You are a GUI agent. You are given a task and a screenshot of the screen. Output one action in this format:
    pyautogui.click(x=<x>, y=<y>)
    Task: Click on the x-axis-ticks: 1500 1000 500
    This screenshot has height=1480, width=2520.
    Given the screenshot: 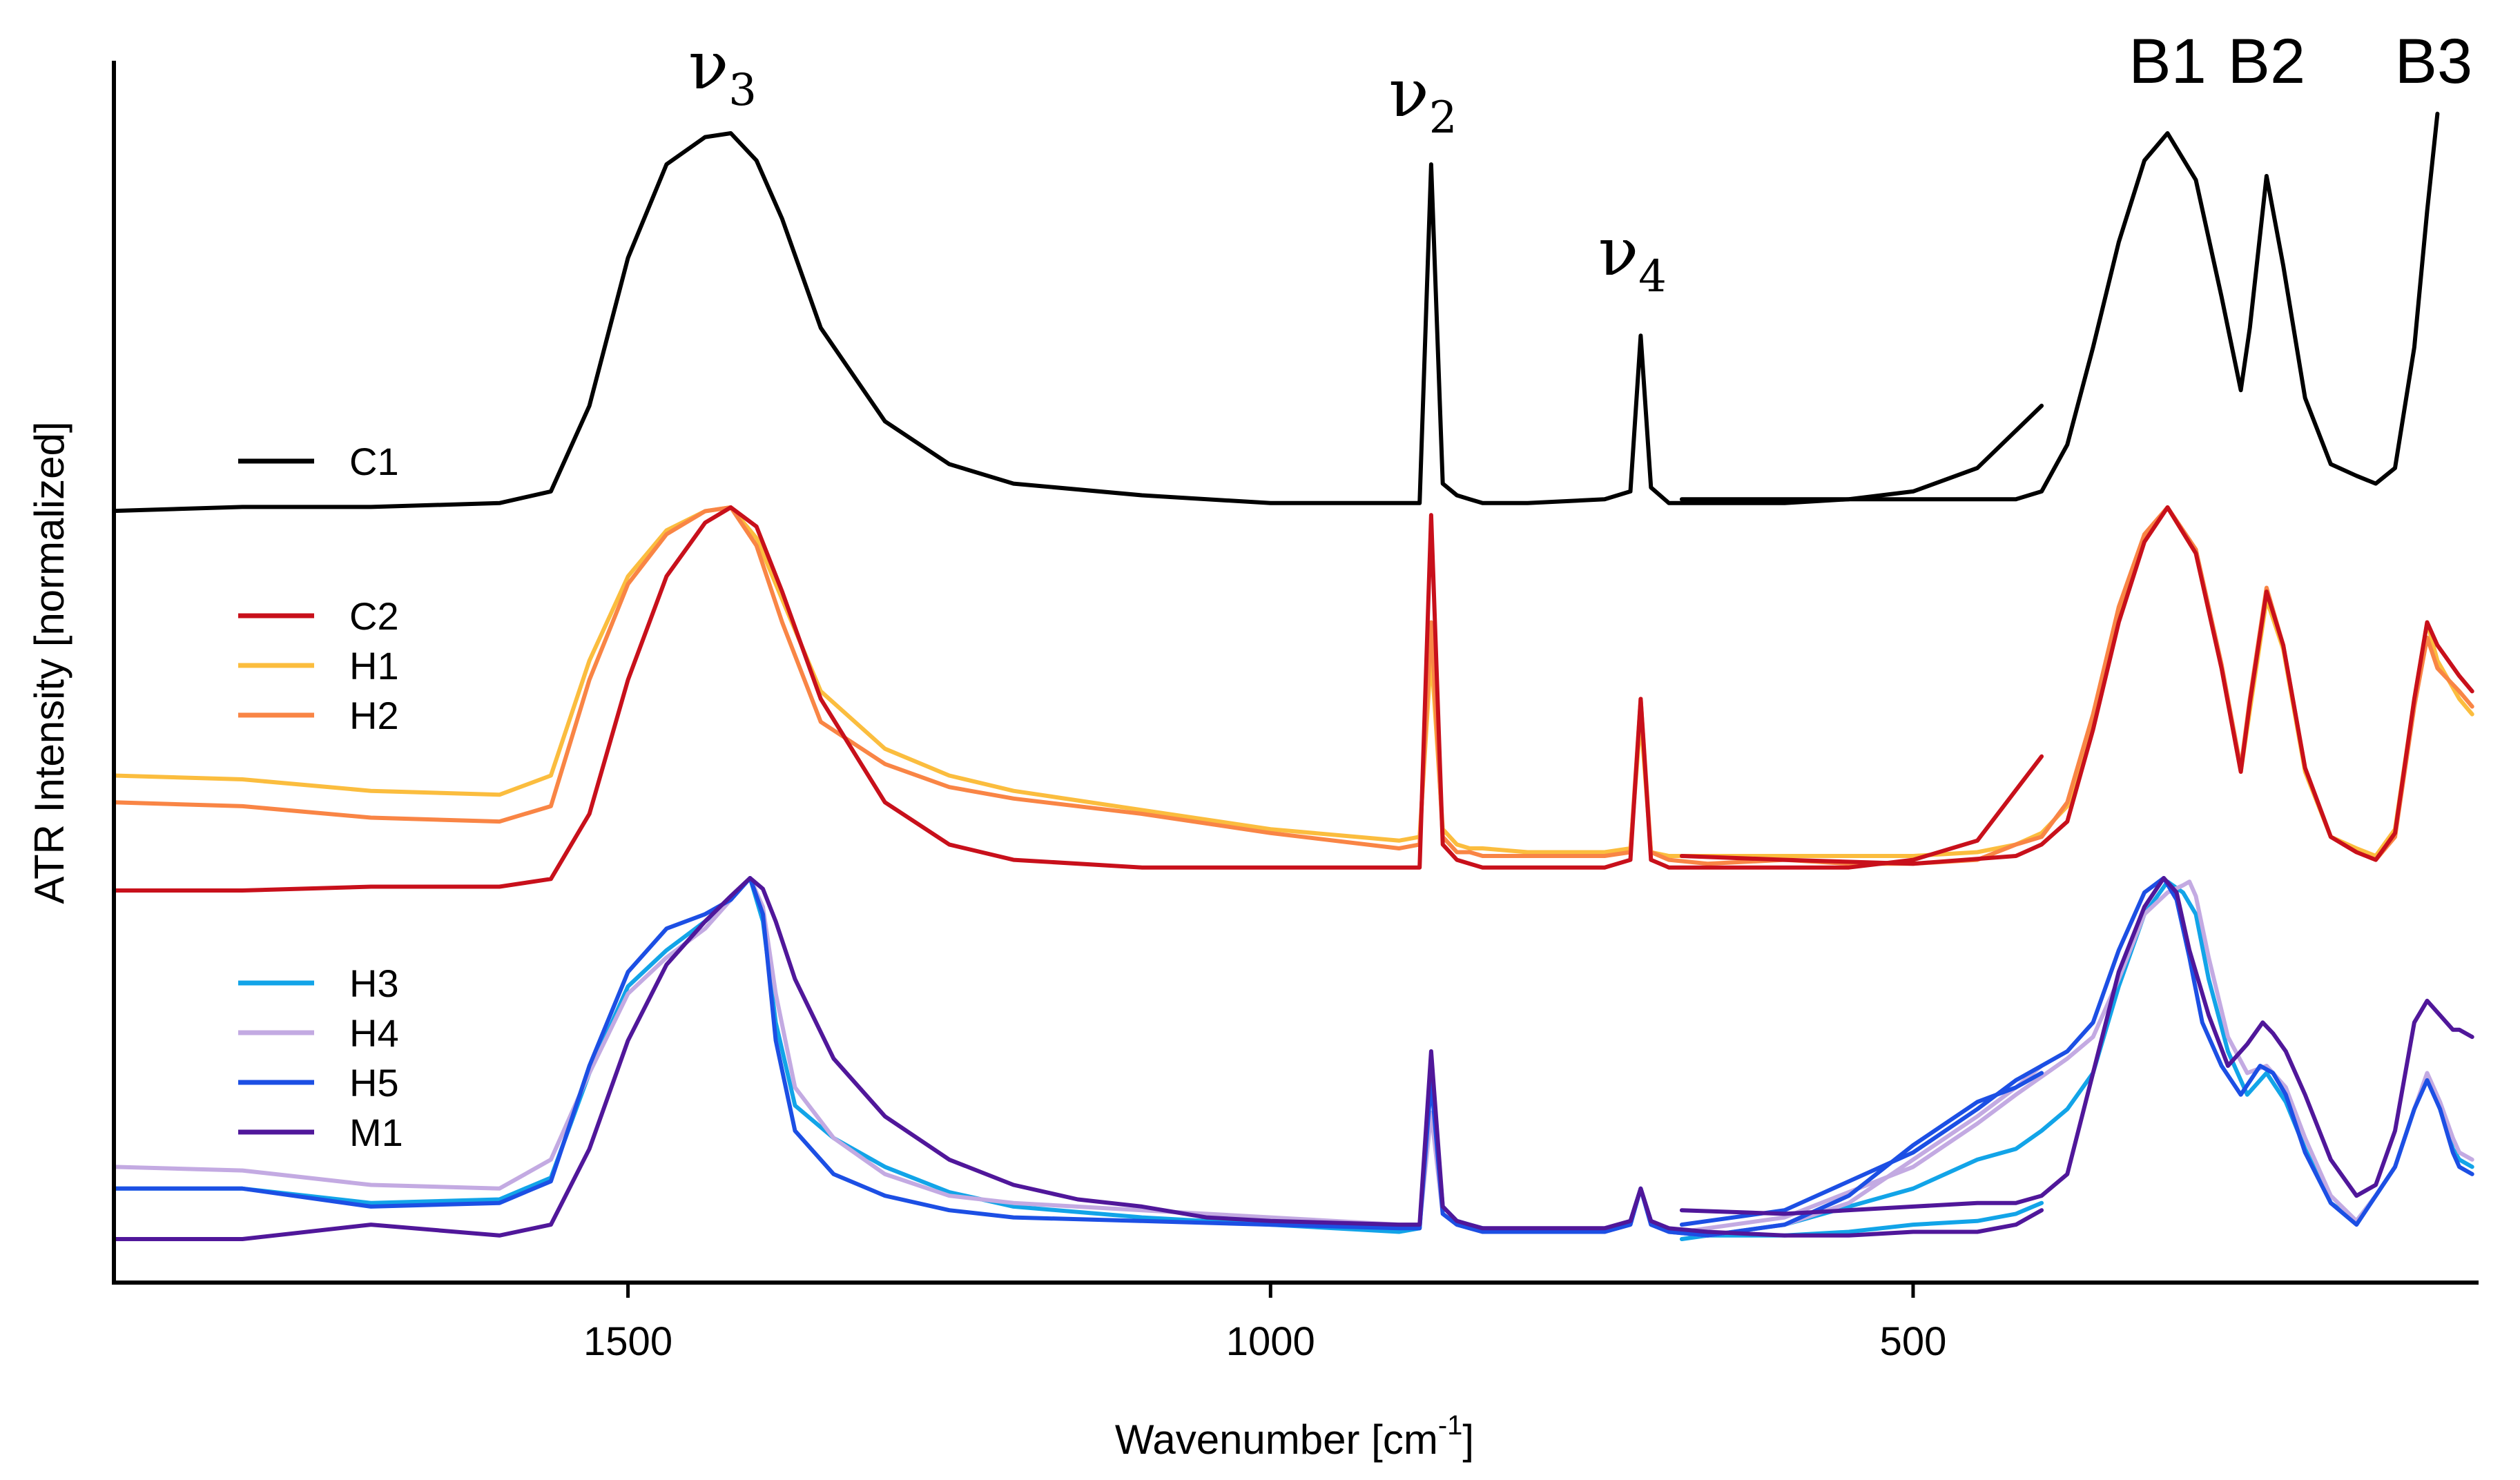 What is the action you would take?
    pyautogui.click(x=1264, y=1324)
    